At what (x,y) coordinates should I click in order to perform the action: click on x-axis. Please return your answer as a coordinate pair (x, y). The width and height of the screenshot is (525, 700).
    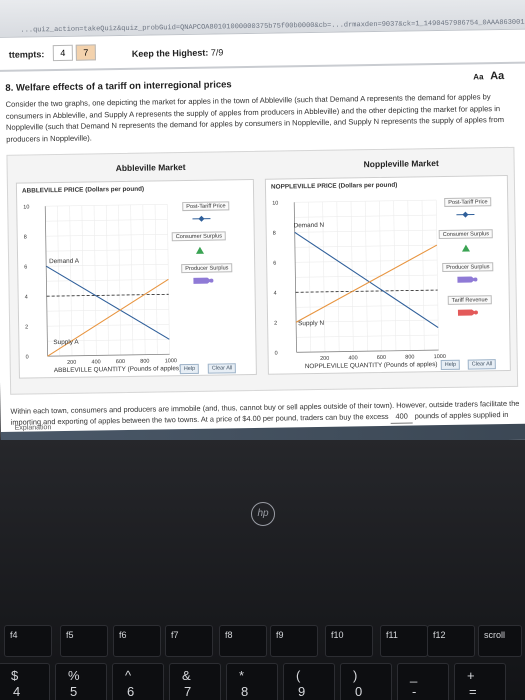
    Looking at the image, I should click on (108, 355).